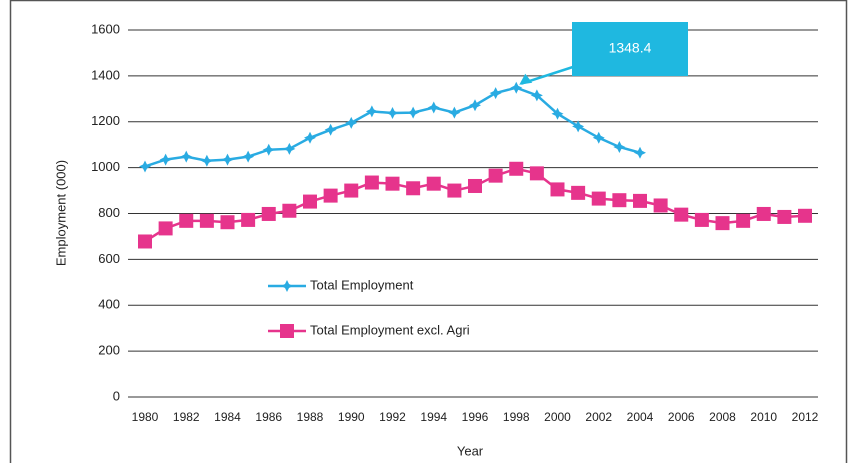 The width and height of the screenshot is (854, 463). What do you see at coordinates (598, 417) in the screenshot?
I see `x-tick-label: 2002` at bounding box center [598, 417].